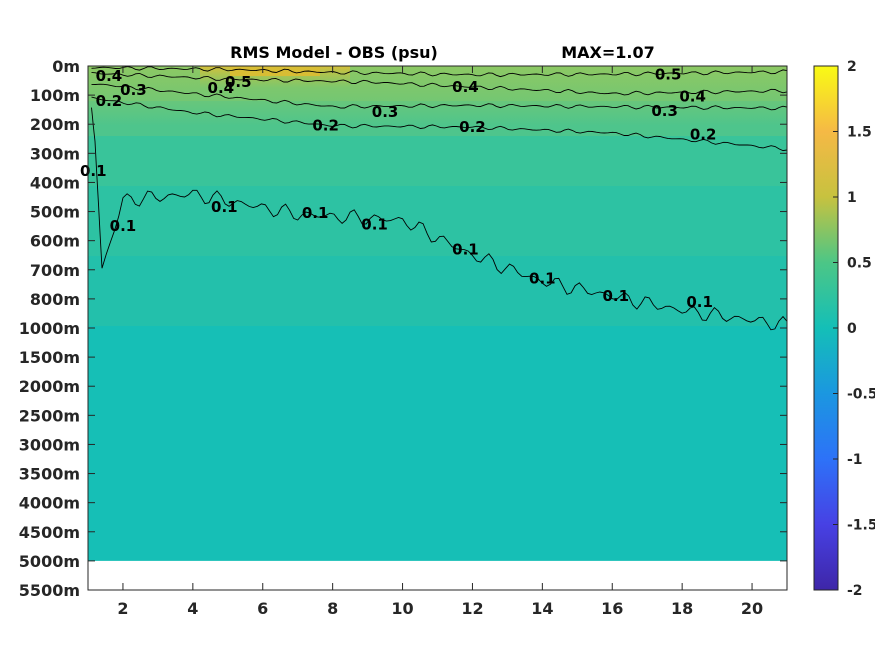 The height and width of the screenshot is (656, 875). Describe the element at coordinates (608, 52) in the screenshot. I see `max-label: MAX=1.07` at that location.